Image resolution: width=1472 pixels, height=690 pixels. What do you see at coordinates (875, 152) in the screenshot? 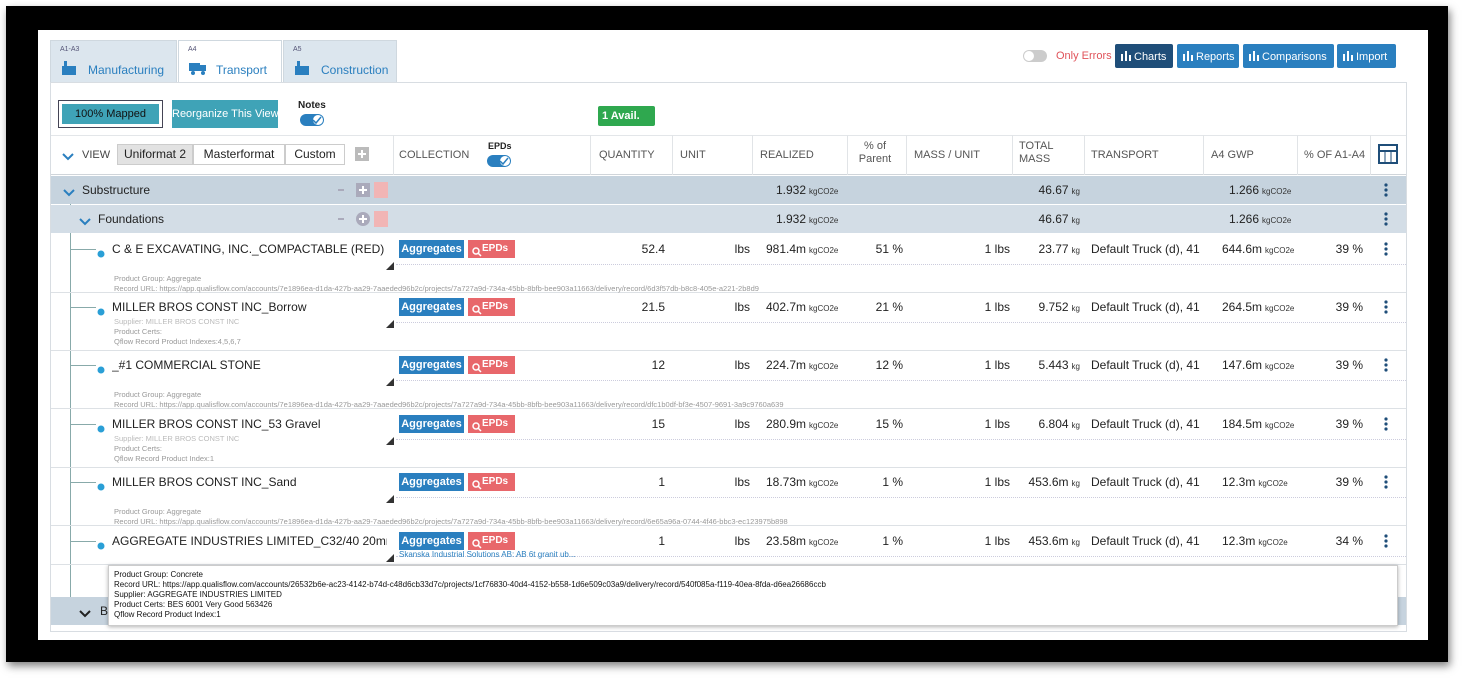
I see `col-pct-parent: % of Parent` at bounding box center [875, 152].